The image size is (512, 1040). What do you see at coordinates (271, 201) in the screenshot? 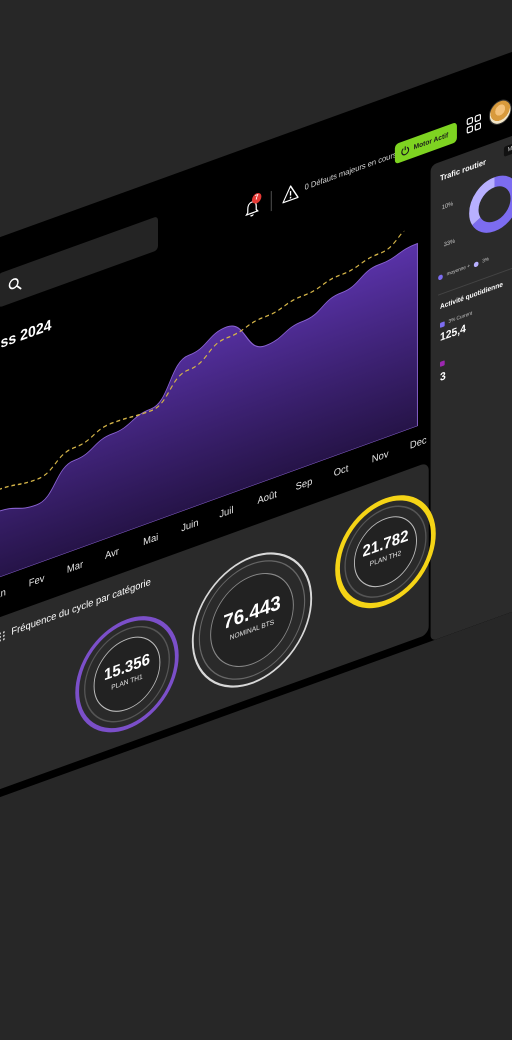
I see `header-divider` at bounding box center [271, 201].